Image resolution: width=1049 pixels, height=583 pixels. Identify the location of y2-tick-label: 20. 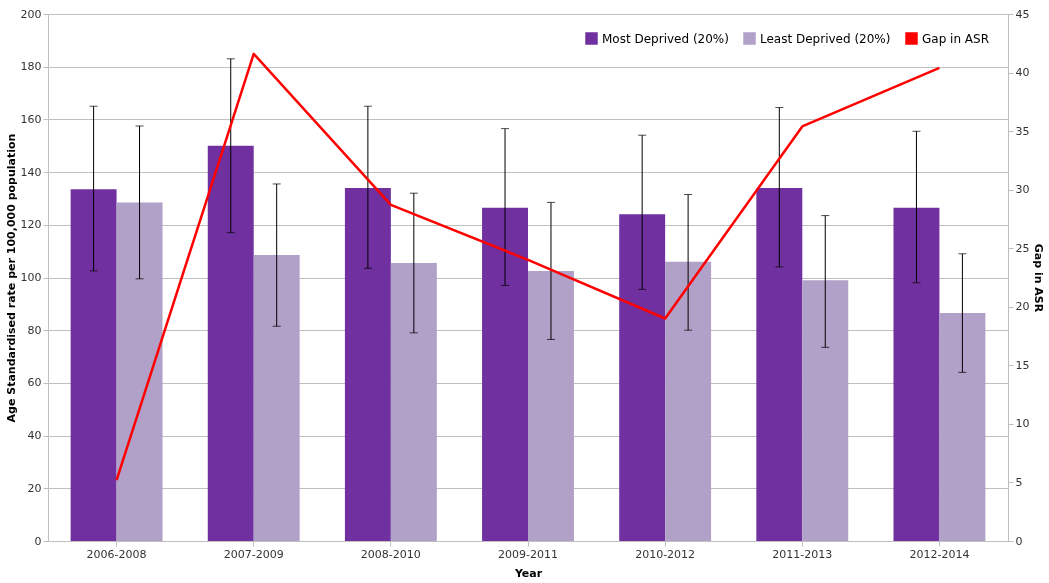
(1022, 307).